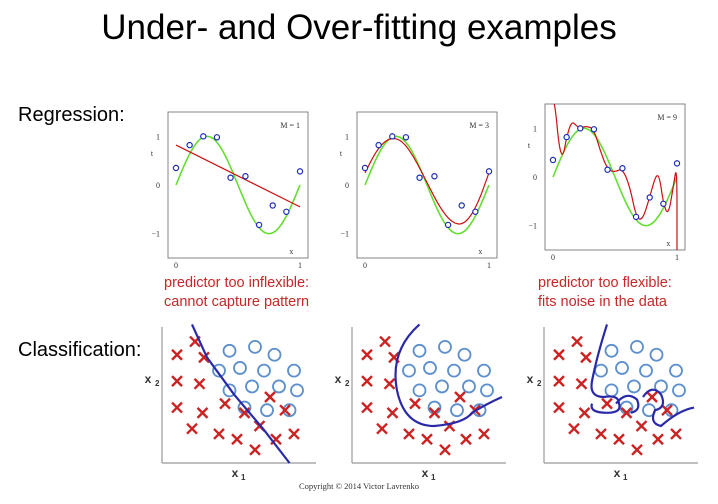  I want to click on inflexible-note-line2: cannot capture pattern, so click(237, 302).